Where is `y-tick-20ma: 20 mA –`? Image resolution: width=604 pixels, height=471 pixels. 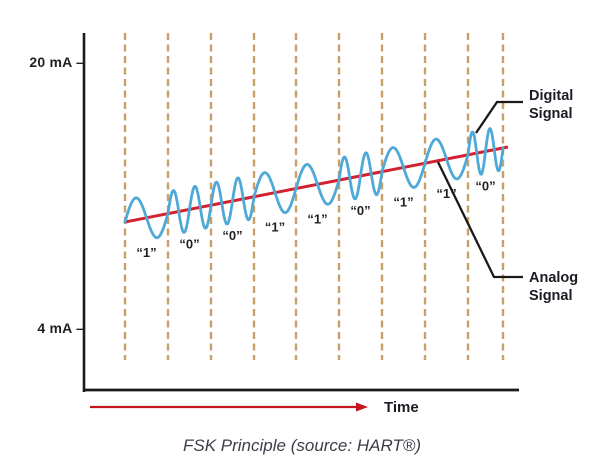
y-tick-20ma: 20 mA – is located at coordinates (56, 62).